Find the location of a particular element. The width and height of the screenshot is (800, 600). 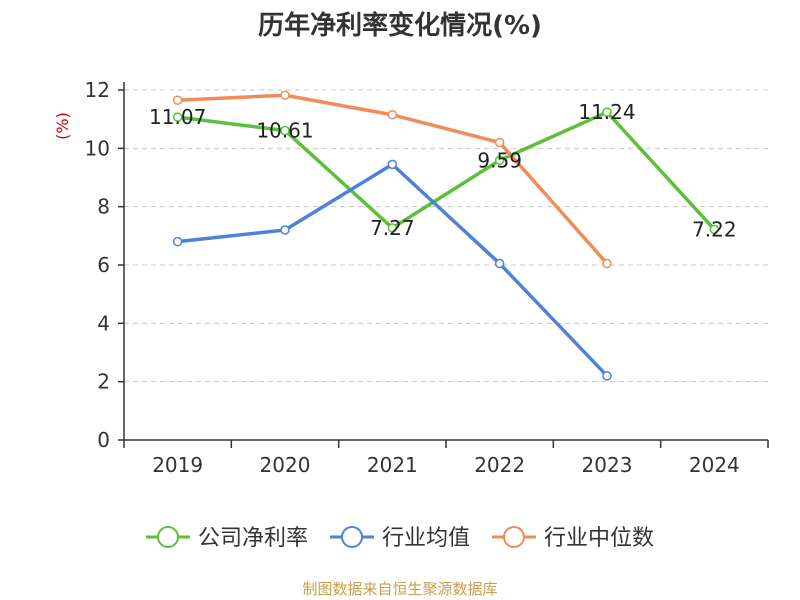

series-line is located at coordinates (446, 171).